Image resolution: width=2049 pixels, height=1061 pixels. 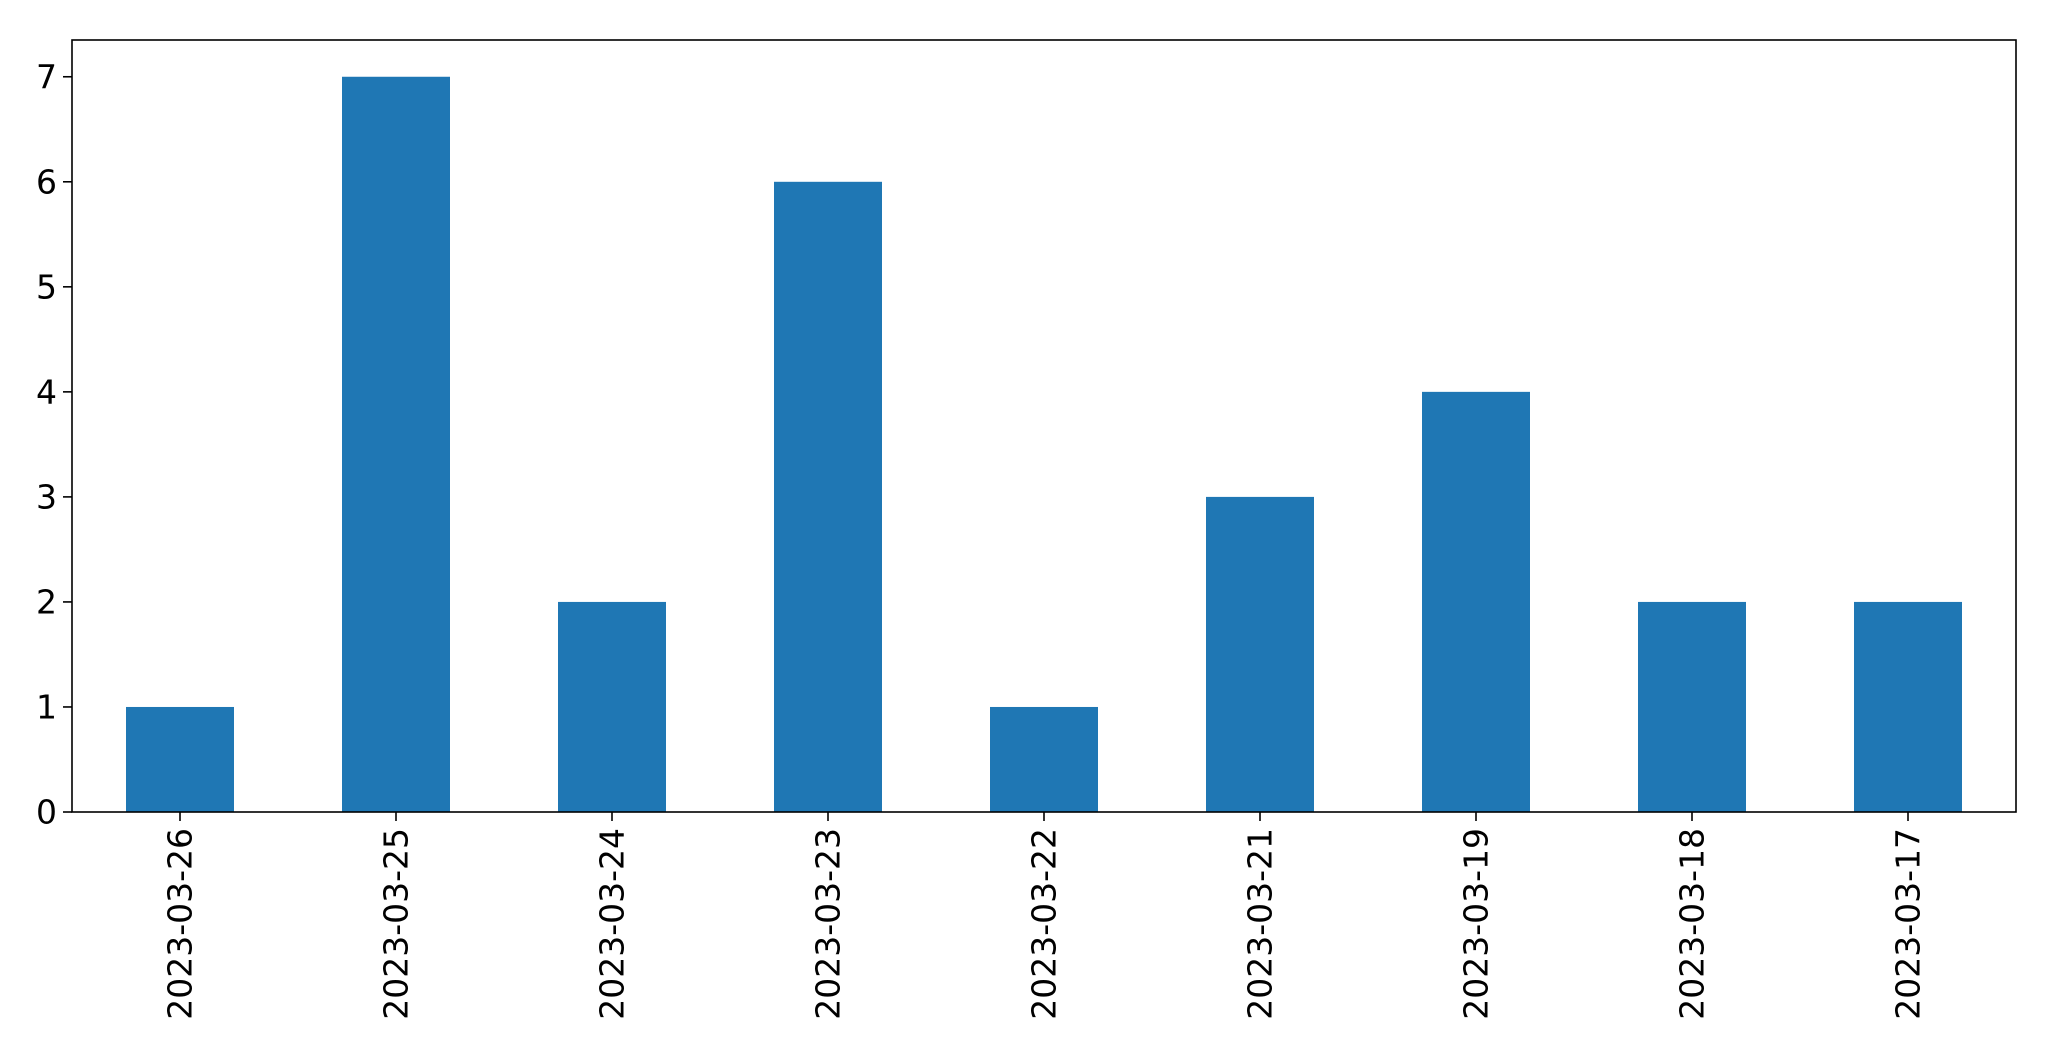 What do you see at coordinates (46, 601) in the screenshot?
I see `y-tick-label: 2` at bounding box center [46, 601].